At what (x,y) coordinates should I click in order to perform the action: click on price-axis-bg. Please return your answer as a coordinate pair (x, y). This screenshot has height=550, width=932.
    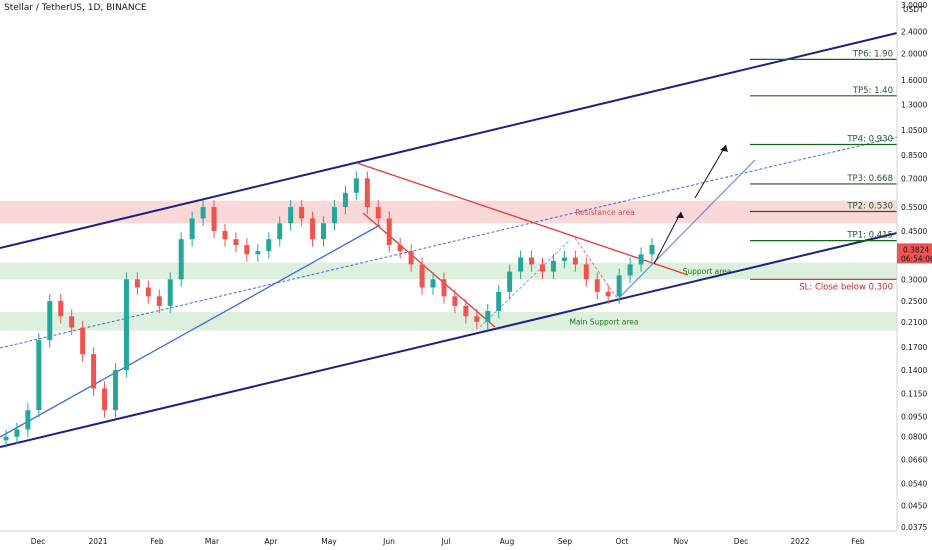
    Looking at the image, I should click on (914, 275).